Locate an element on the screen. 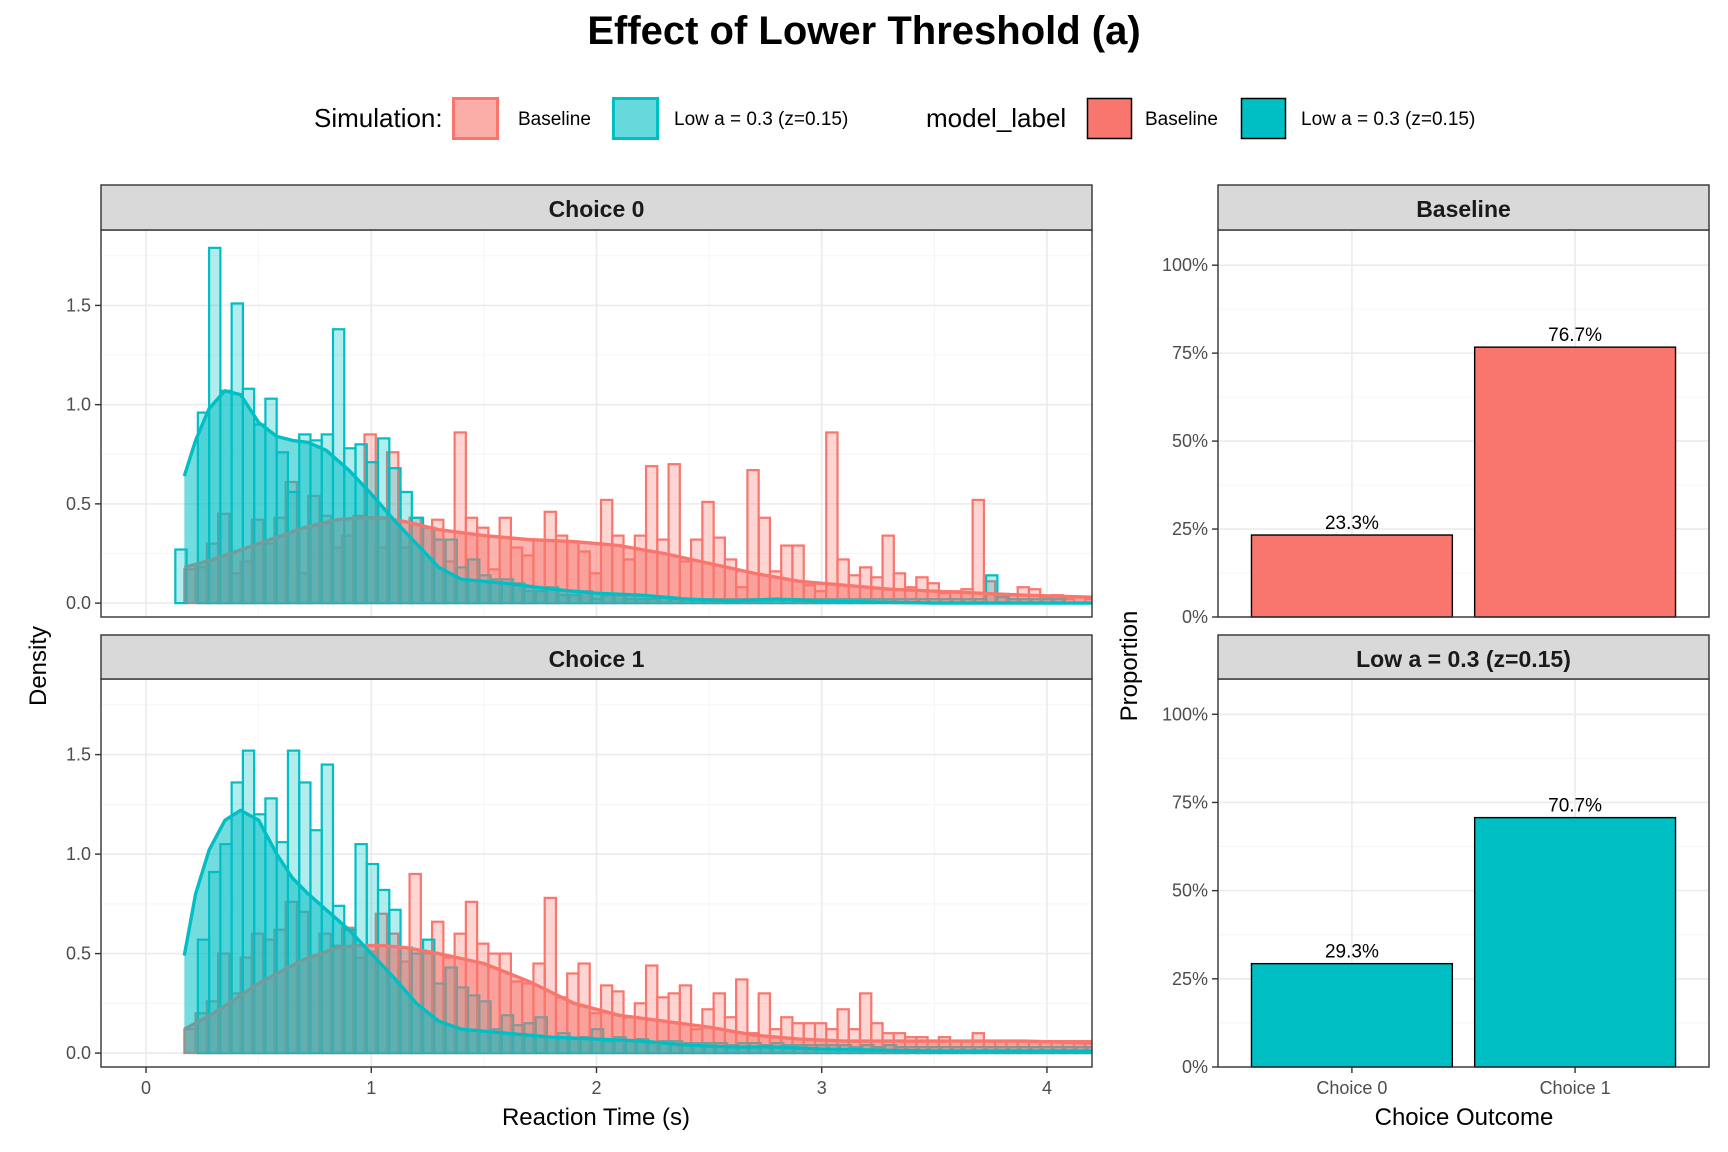  y-tick-label: 0.0 is located at coordinates (78, 603).